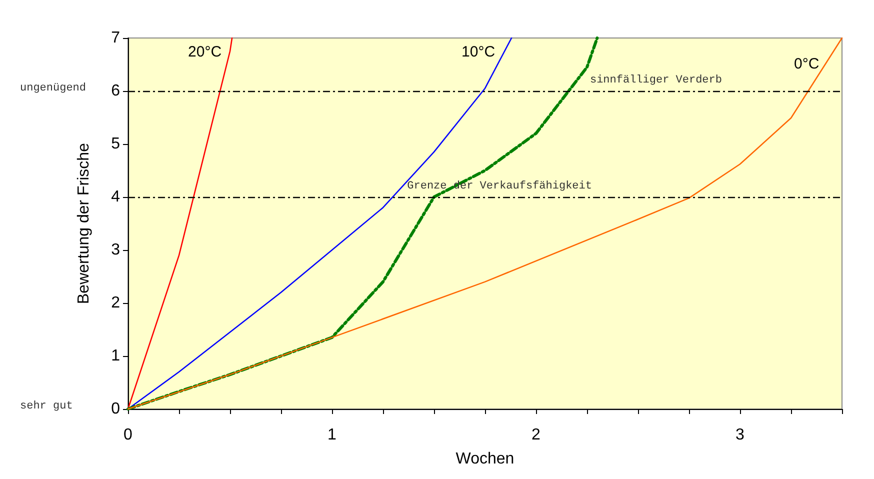 This screenshot has height=479, width=874. Describe the element at coordinates (499, 186) in the screenshot. I see `ref-line-label: Grenze der Verkaufsfähigkeit` at that location.